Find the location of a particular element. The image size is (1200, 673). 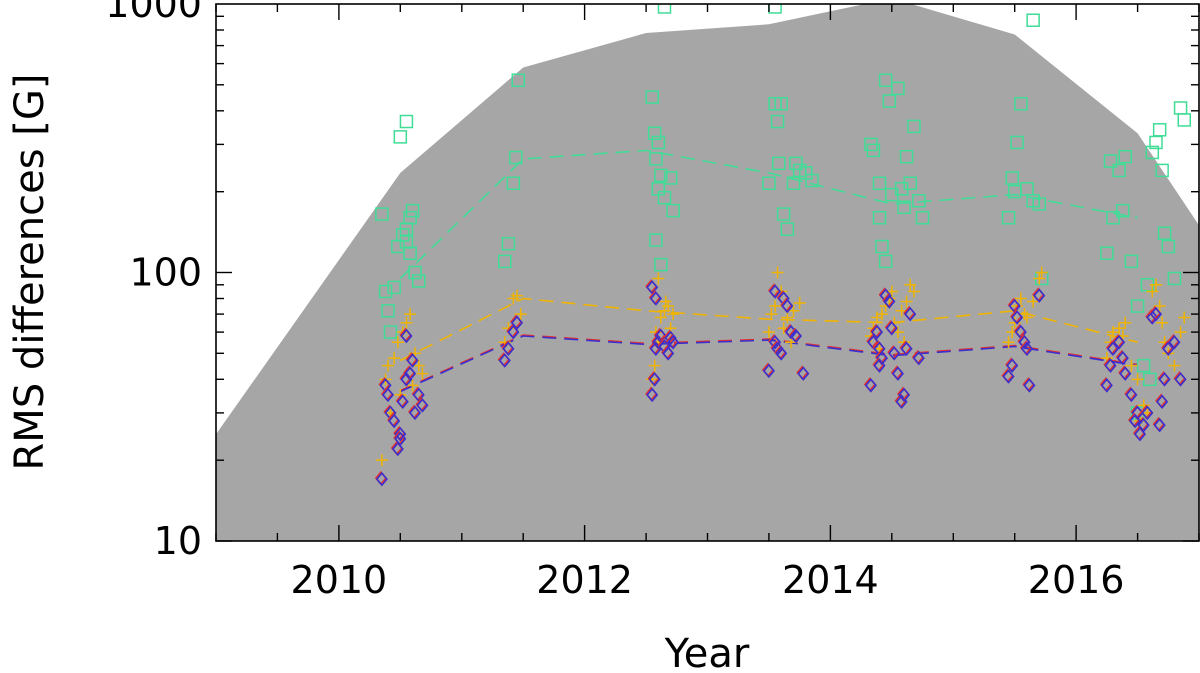

trend-line-2-edge is located at coordinates (768, 363).